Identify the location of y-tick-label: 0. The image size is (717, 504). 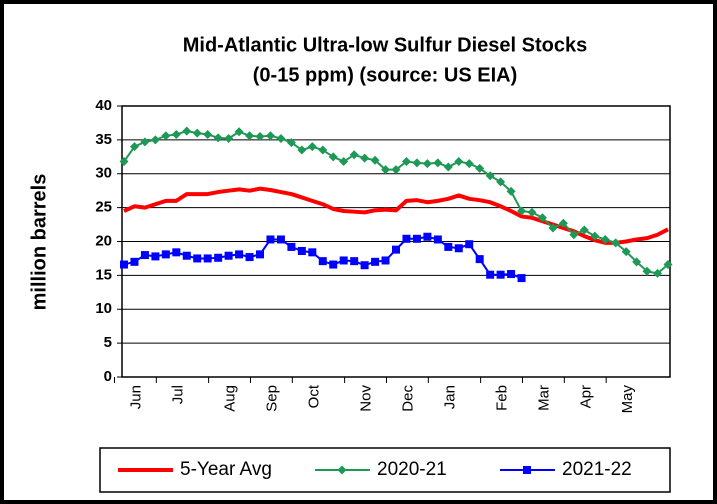
(108, 376).